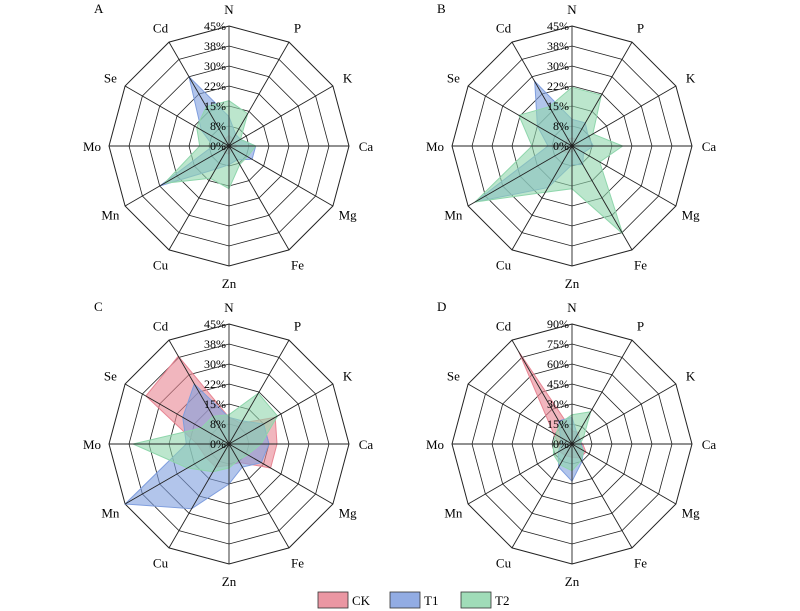 This screenshot has width=800, height=611. Describe the element at coordinates (333, 600) in the screenshot. I see `legend-swatch-ck` at that location.